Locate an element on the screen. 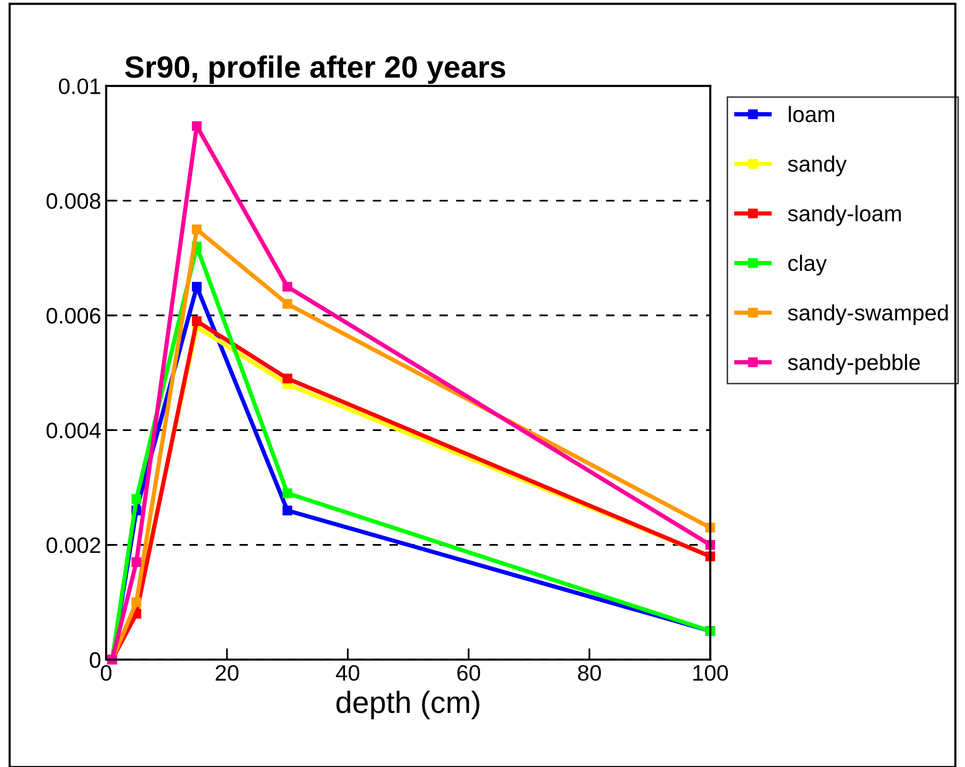 The height and width of the screenshot is (767, 965). legend-label: sandy-swamped is located at coordinates (868, 315).